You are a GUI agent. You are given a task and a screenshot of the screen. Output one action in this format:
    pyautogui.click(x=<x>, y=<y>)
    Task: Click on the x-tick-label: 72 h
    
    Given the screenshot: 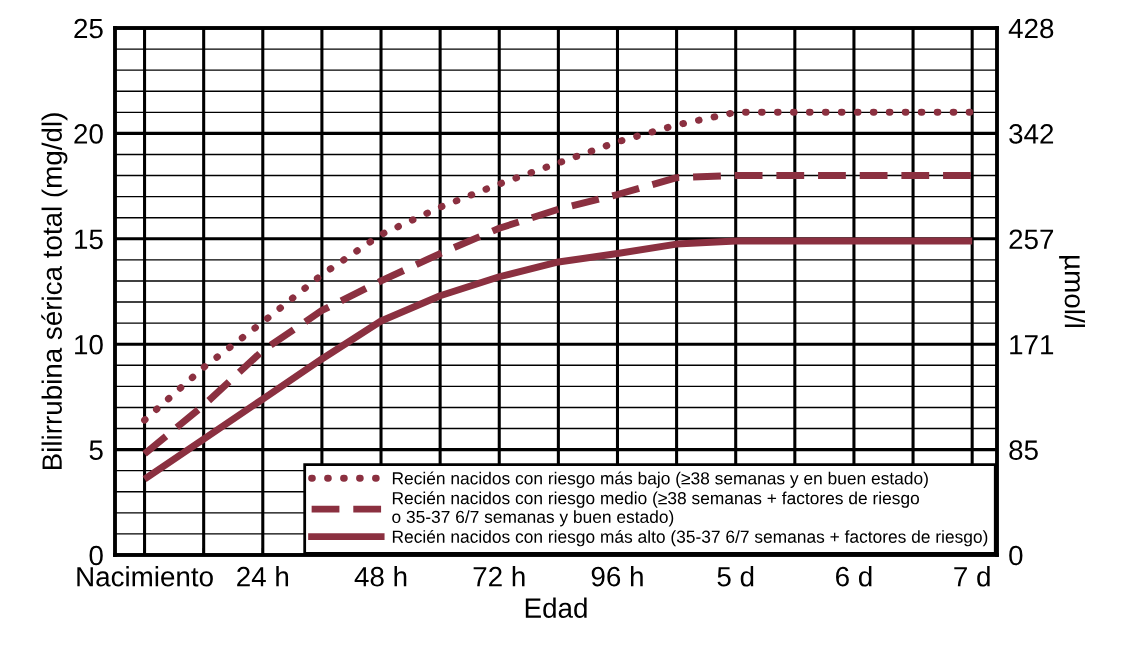 What is the action you would take?
    pyautogui.click(x=499, y=576)
    